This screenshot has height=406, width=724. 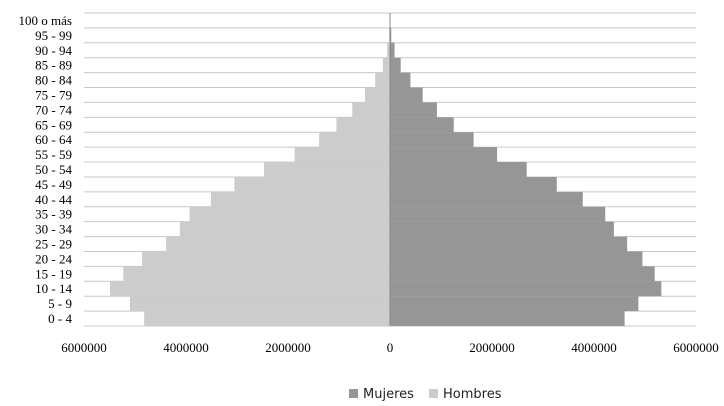 I want to click on y-tick-label: 85 - 89, so click(x=53, y=65).